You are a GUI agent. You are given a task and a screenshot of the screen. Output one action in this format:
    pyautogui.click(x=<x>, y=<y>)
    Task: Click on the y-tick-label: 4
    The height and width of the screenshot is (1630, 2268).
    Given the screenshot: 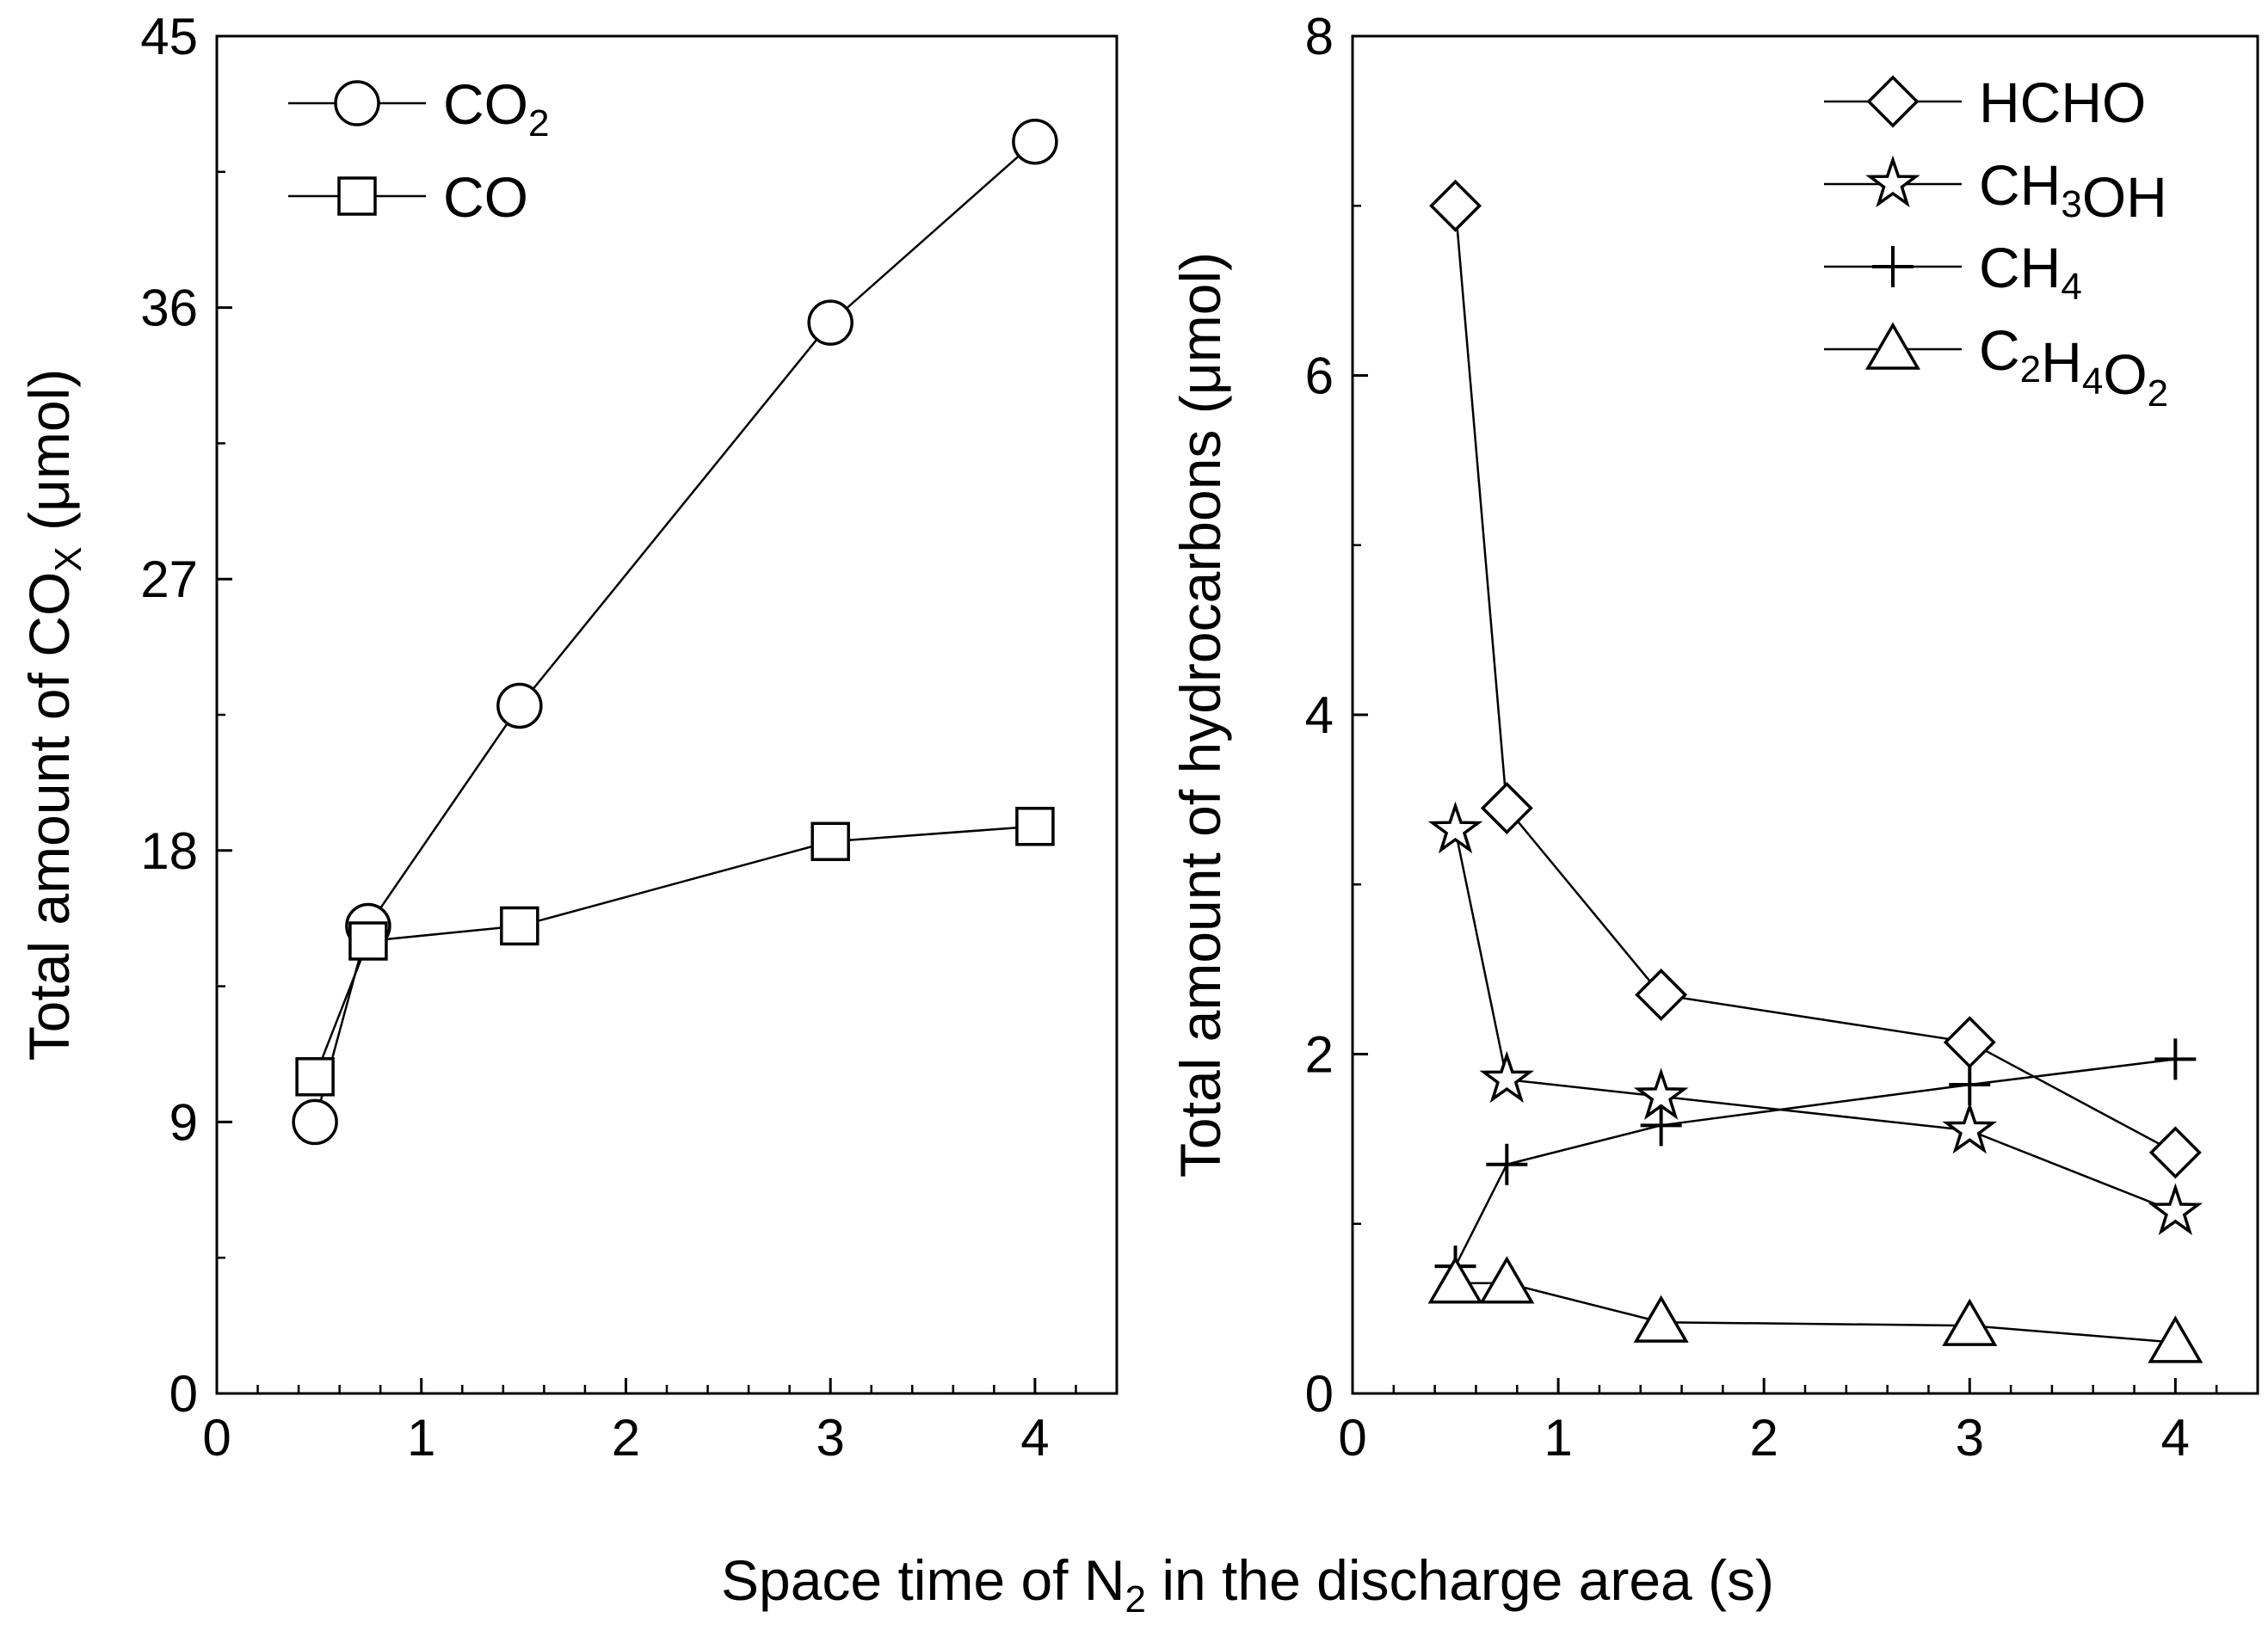 What is the action you would take?
    pyautogui.click(x=1320, y=715)
    